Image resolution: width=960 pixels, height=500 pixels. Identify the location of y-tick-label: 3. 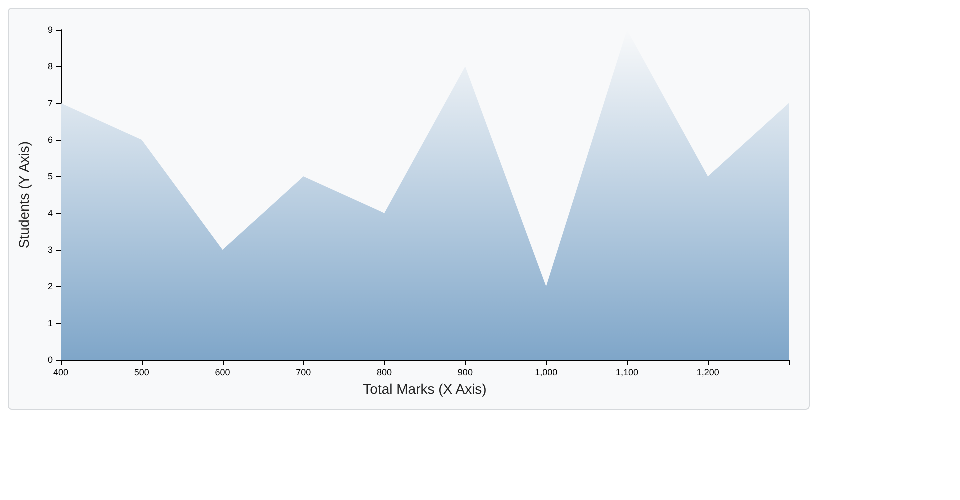
(50, 250).